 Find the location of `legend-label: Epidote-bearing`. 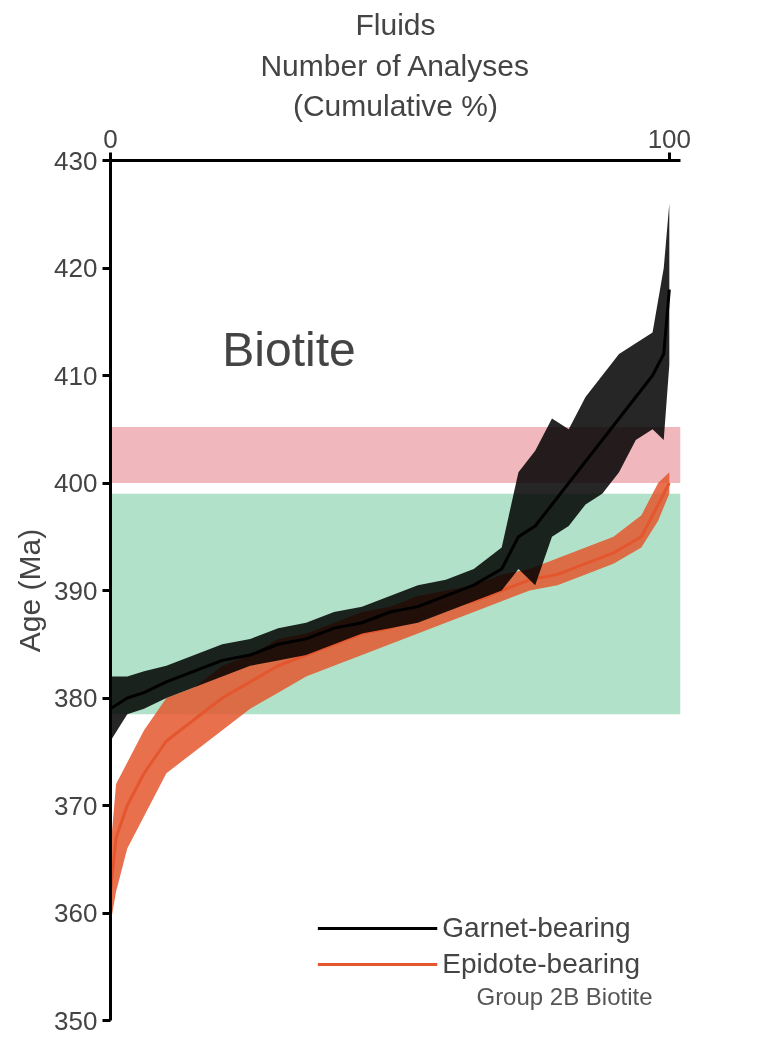

legend-label: Epidote-bearing is located at coordinates (541, 964).